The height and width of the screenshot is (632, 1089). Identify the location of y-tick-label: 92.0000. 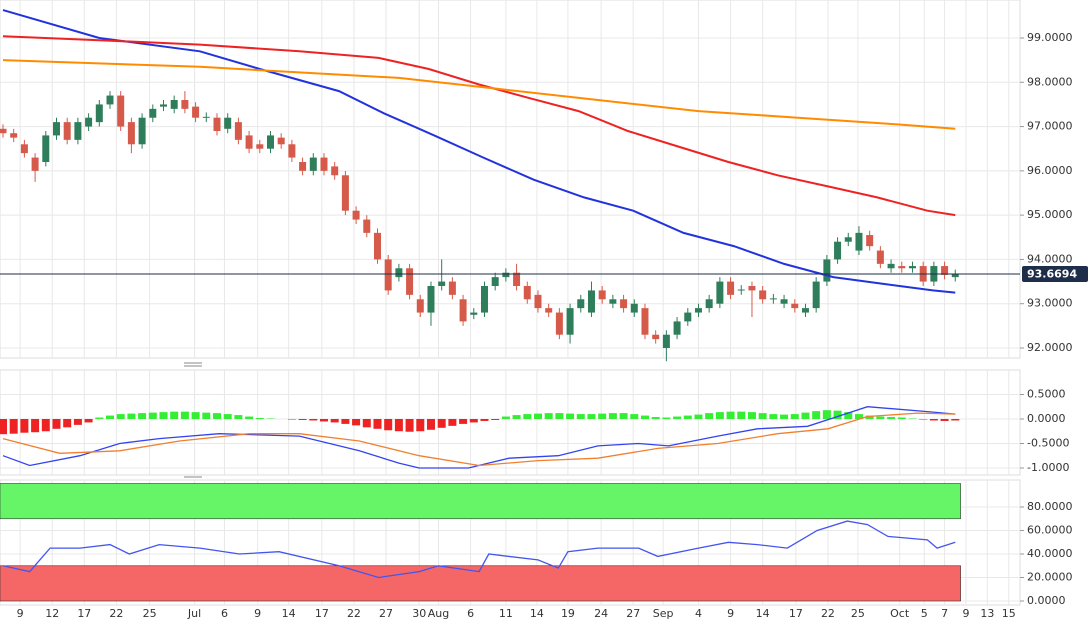
(1050, 347).